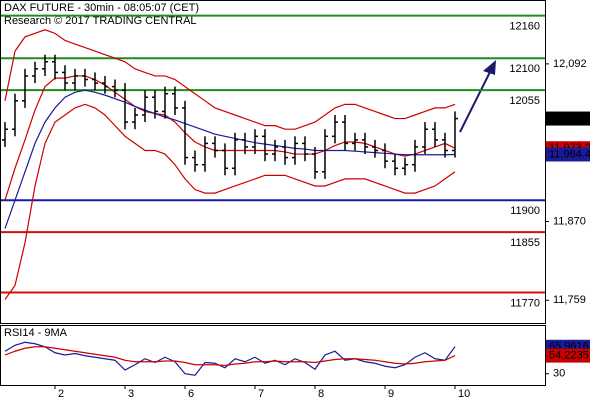  I want to click on x-tick-label: 7, so click(261, 394).